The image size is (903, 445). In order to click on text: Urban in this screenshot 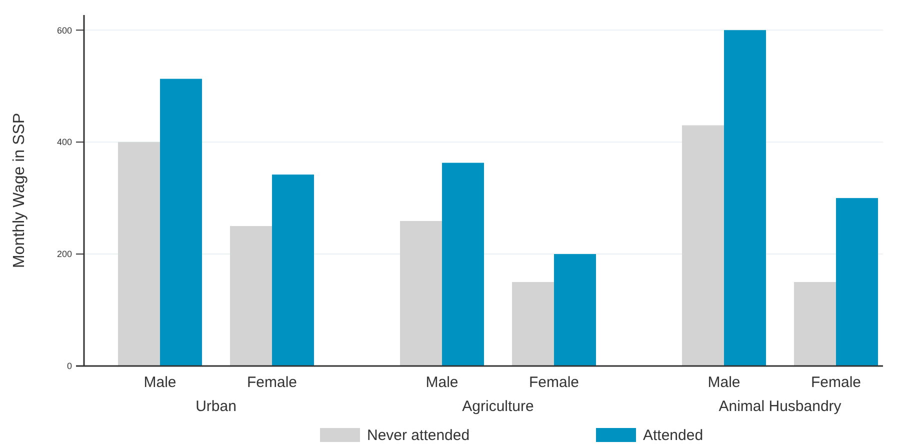, I will do `click(216, 406)`.